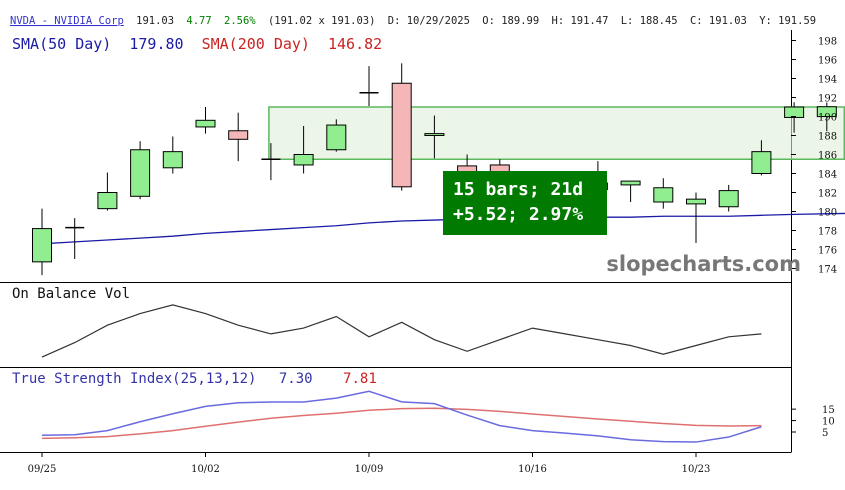 The image size is (845, 490). Describe the element at coordinates (369, 469) in the screenshot. I see `date-tick-label: 10/09` at that location.